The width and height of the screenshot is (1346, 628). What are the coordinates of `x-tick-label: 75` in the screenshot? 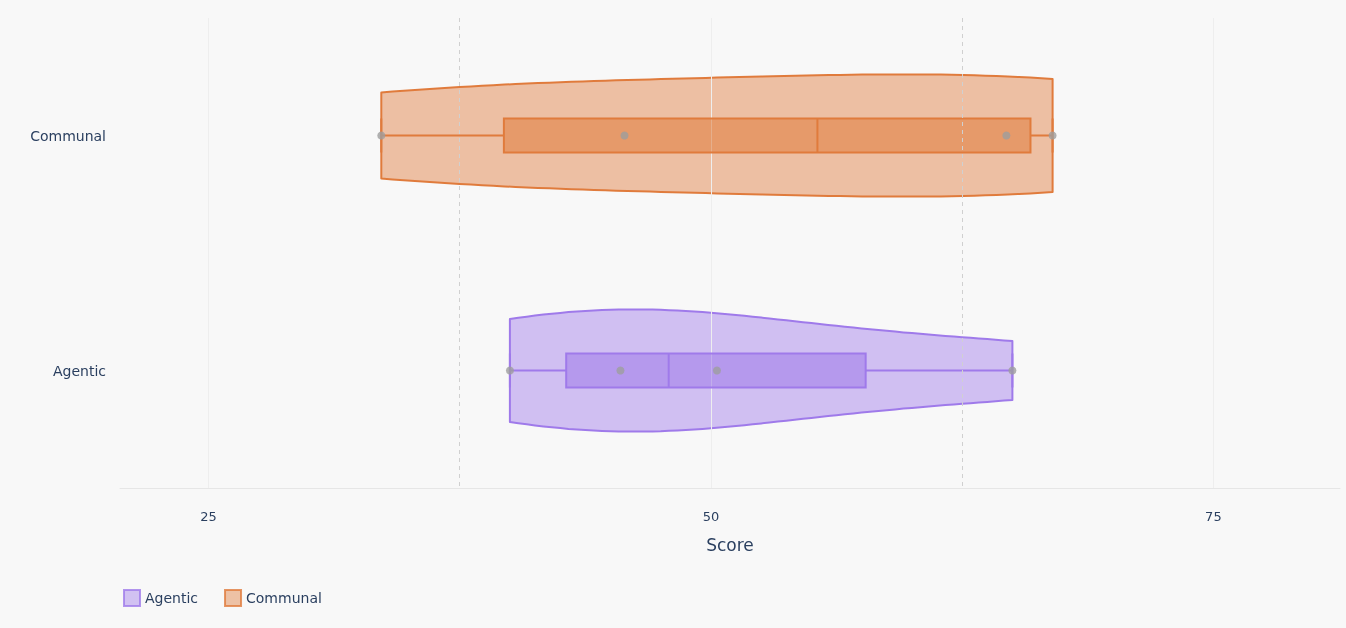 It's located at (1213, 516).